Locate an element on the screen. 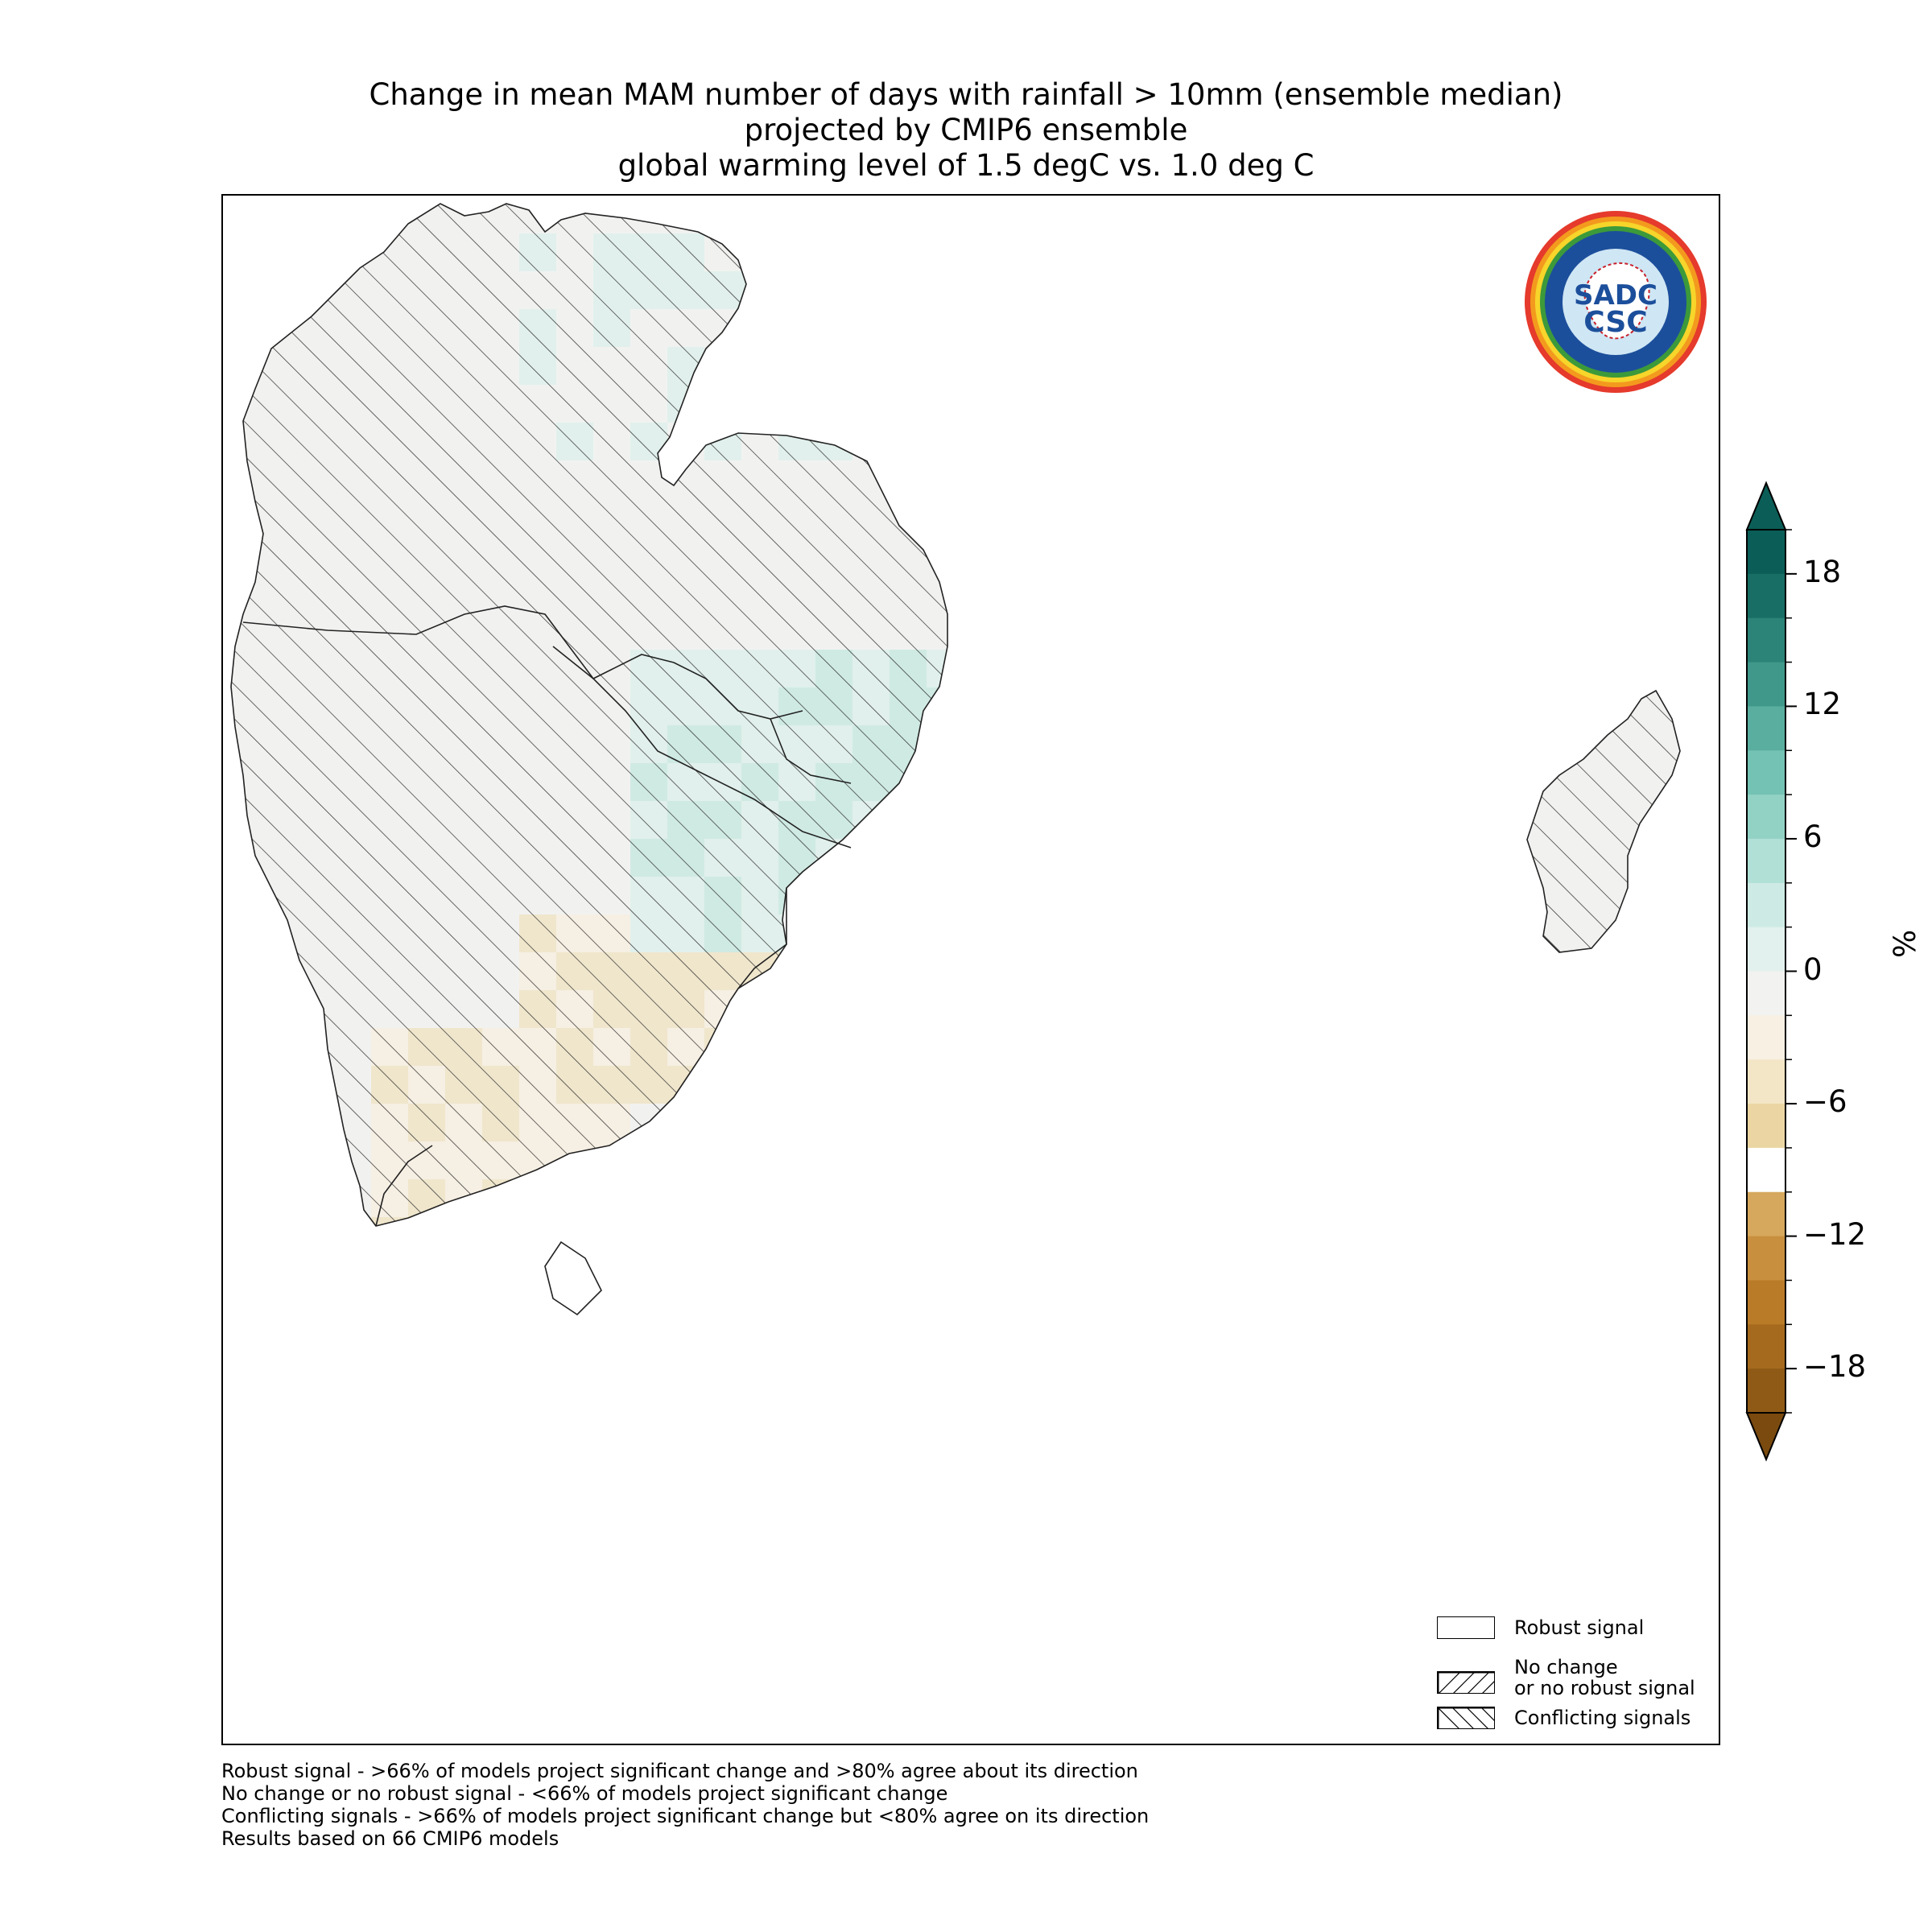  colorbar-tick-label: 6 is located at coordinates (1813, 836).